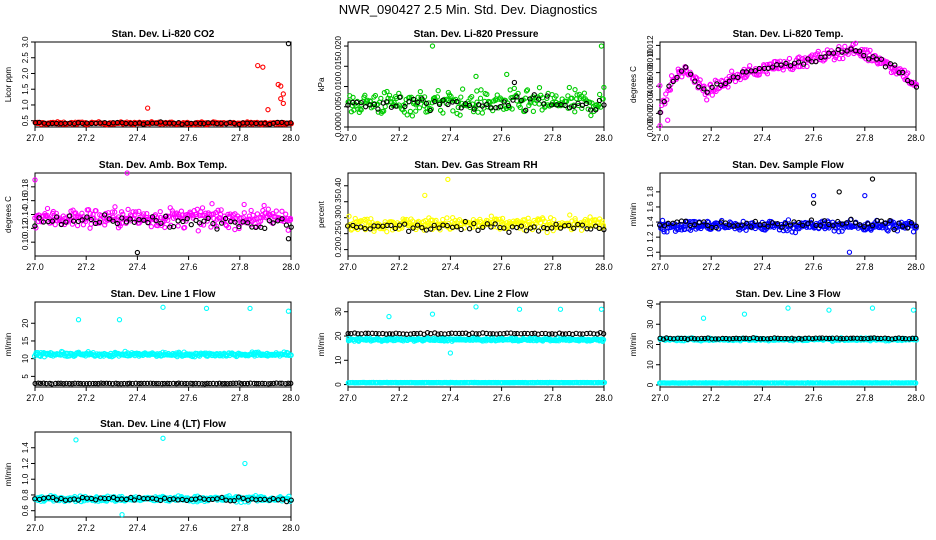  I want to click on chart-title: Stan. Dev. Sample Flow, so click(788, 165).